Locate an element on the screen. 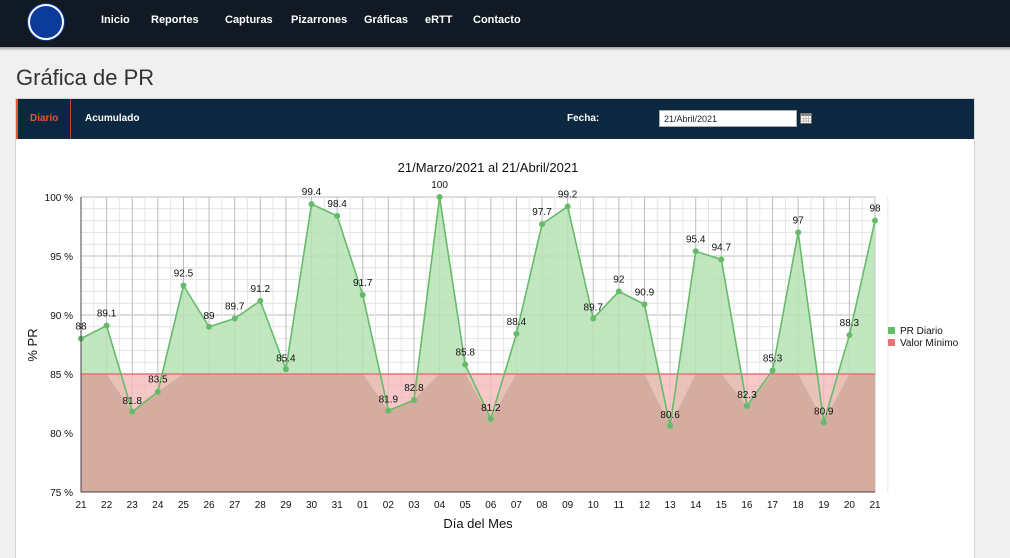 This screenshot has width=1010, height=558. x-tick-label-21: 11 is located at coordinates (619, 505).